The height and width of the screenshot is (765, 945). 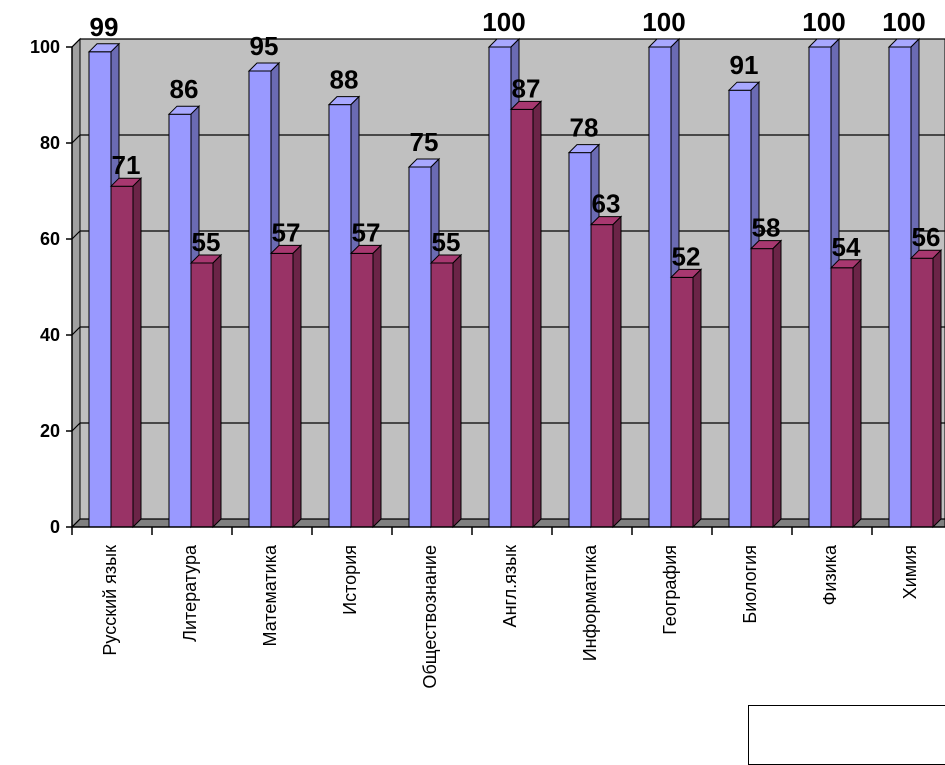 What do you see at coordinates (926, 237) in the screenshot?
I see `data-label-series-2: 56` at bounding box center [926, 237].